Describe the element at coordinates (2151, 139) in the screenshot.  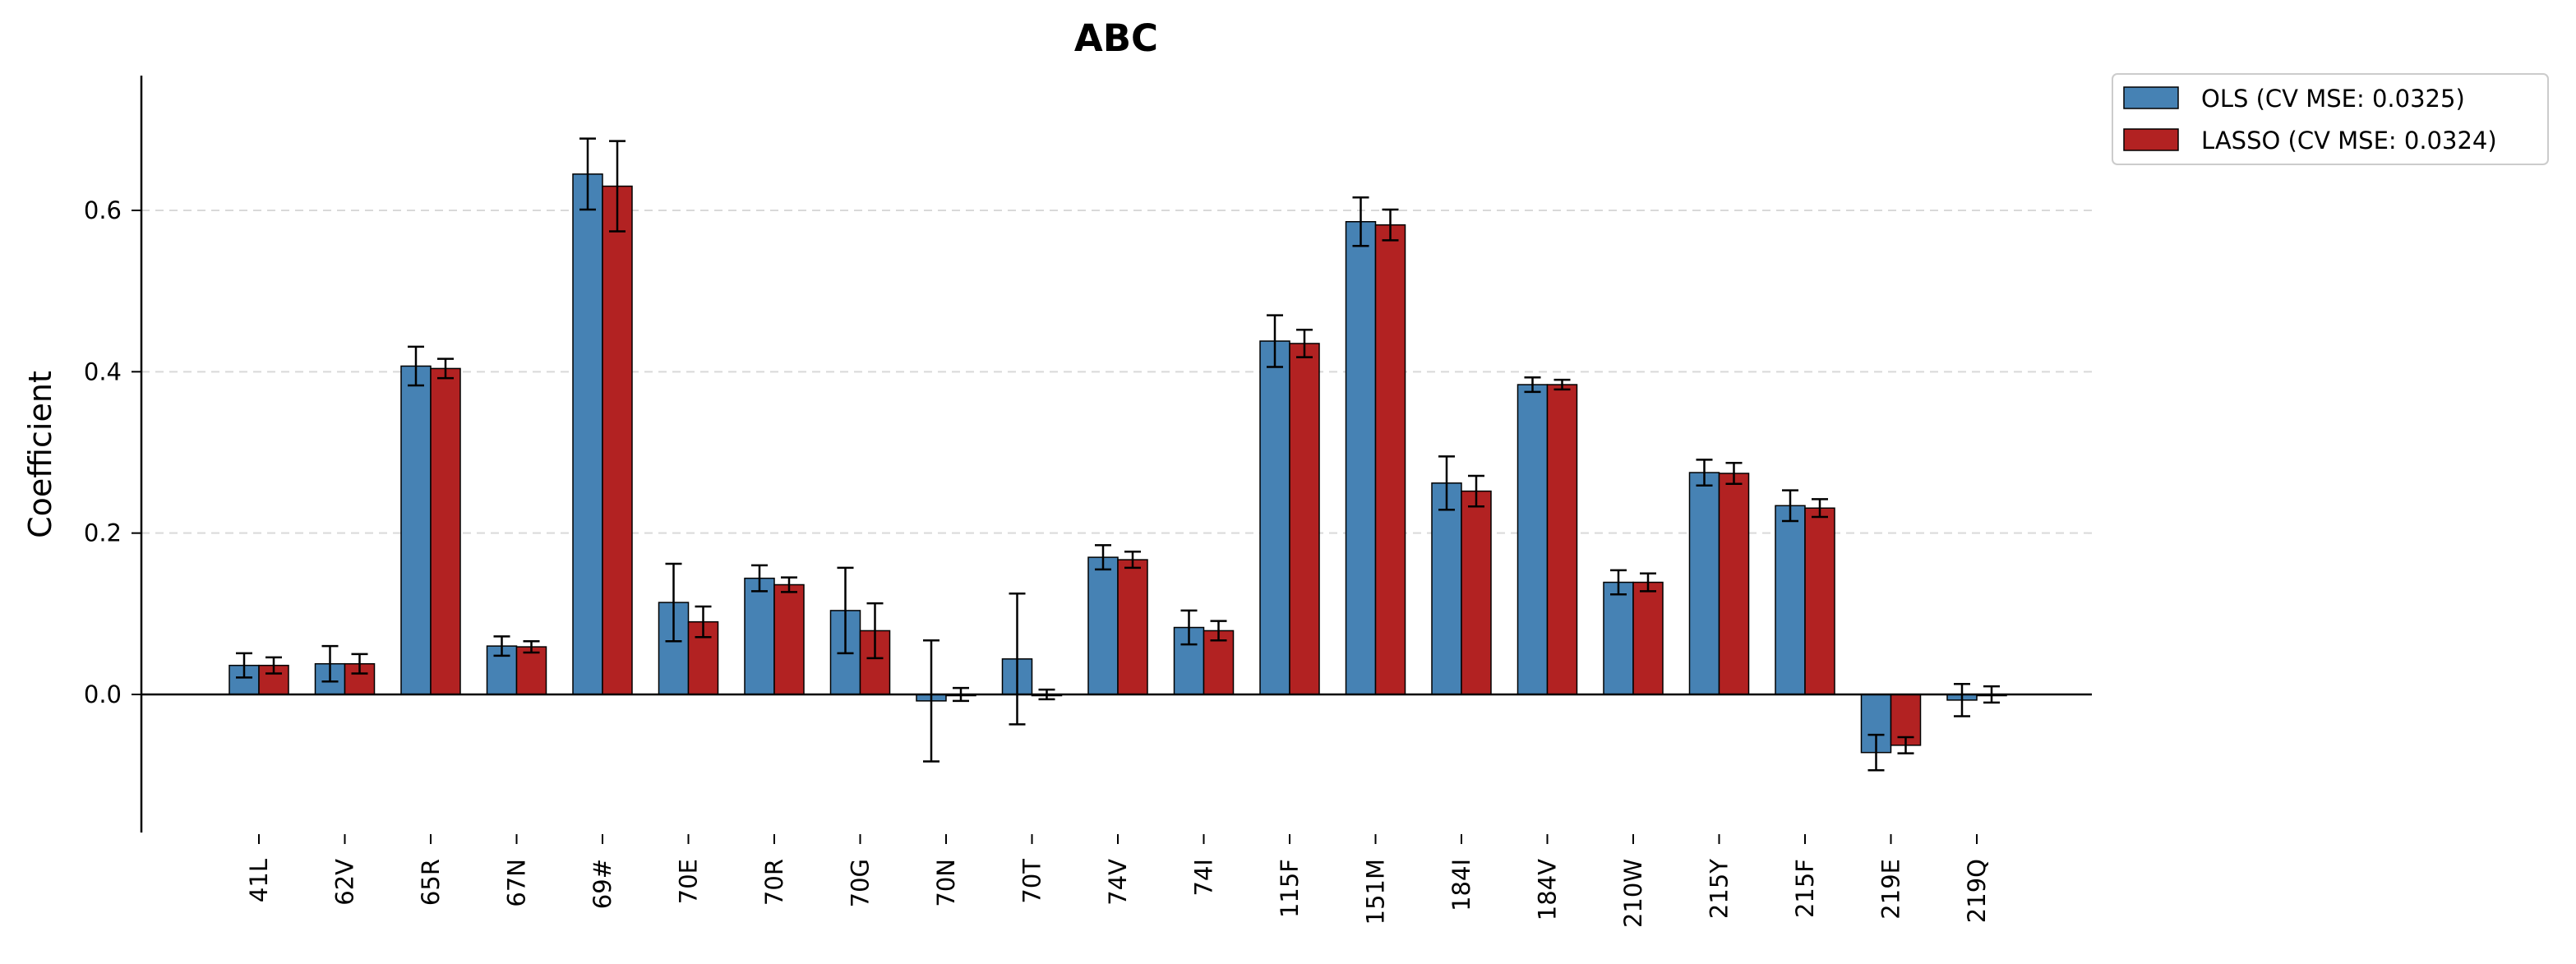
I see `legend-swatch-lasso` at that location.